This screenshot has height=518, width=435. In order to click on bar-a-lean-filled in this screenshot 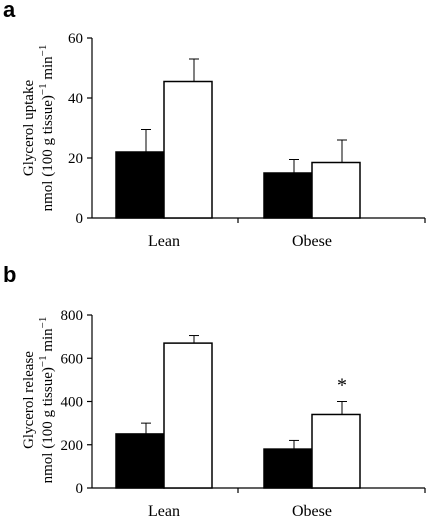, I will do `click(140, 185)`.